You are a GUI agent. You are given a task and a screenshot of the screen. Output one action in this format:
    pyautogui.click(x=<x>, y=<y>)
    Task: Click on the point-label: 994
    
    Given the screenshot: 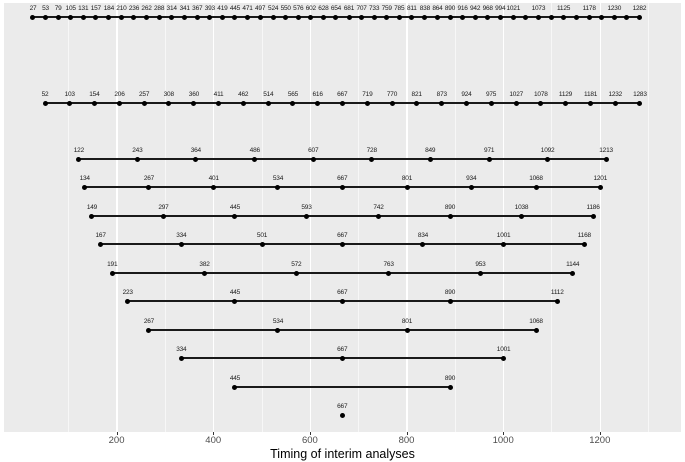 What is the action you would take?
    pyautogui.click(x=500, y=8)
    